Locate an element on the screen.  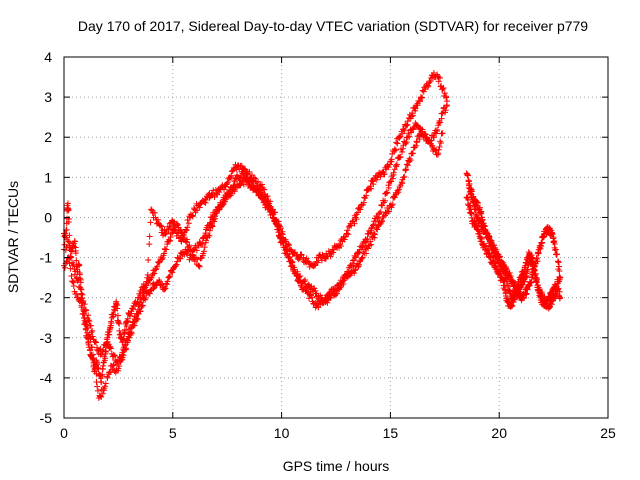
y-tick-label: 2 is located at coordinates (48, 137).